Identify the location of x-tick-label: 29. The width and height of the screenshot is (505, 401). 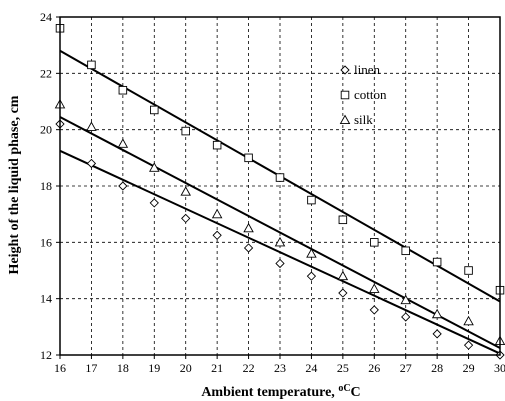
(469, 368).